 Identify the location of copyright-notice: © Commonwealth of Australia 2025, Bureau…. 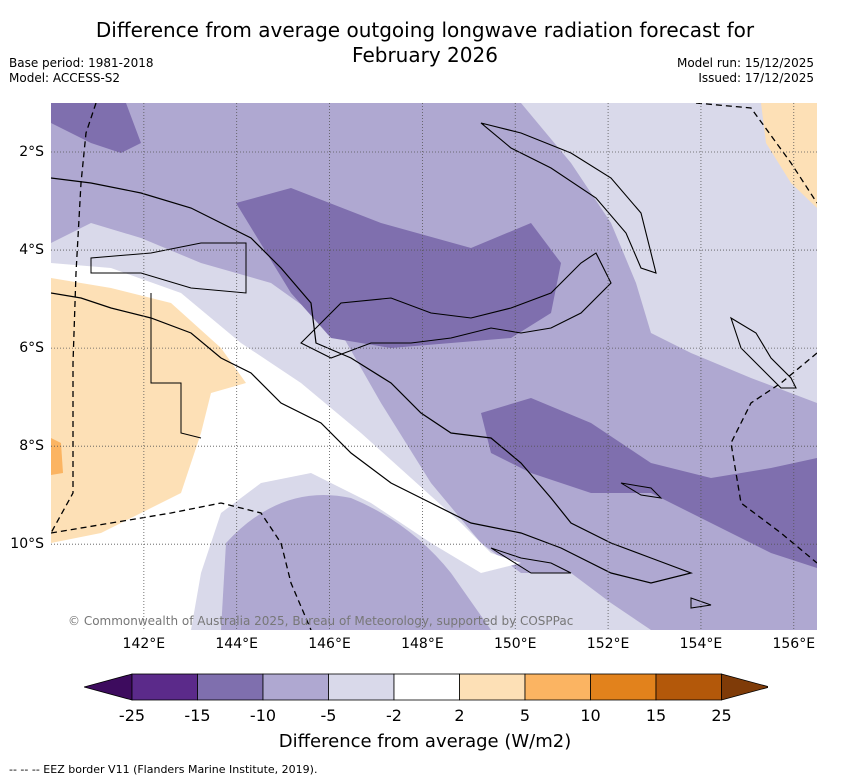
(321, 621).